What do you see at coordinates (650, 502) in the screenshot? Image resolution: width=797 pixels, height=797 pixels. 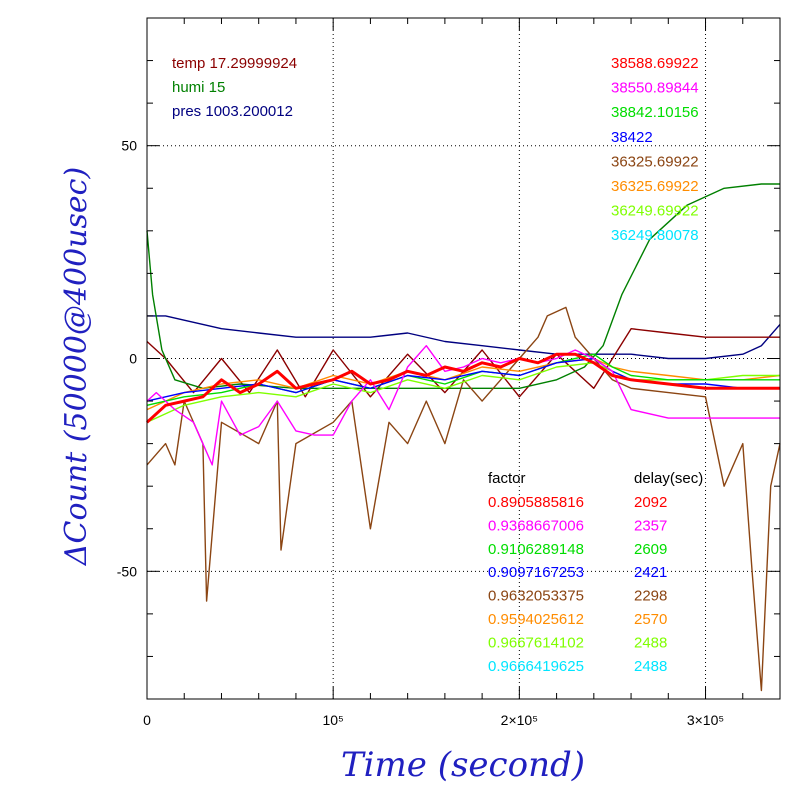 I see `delay-value: 2092` at bounding box center [650, 502].